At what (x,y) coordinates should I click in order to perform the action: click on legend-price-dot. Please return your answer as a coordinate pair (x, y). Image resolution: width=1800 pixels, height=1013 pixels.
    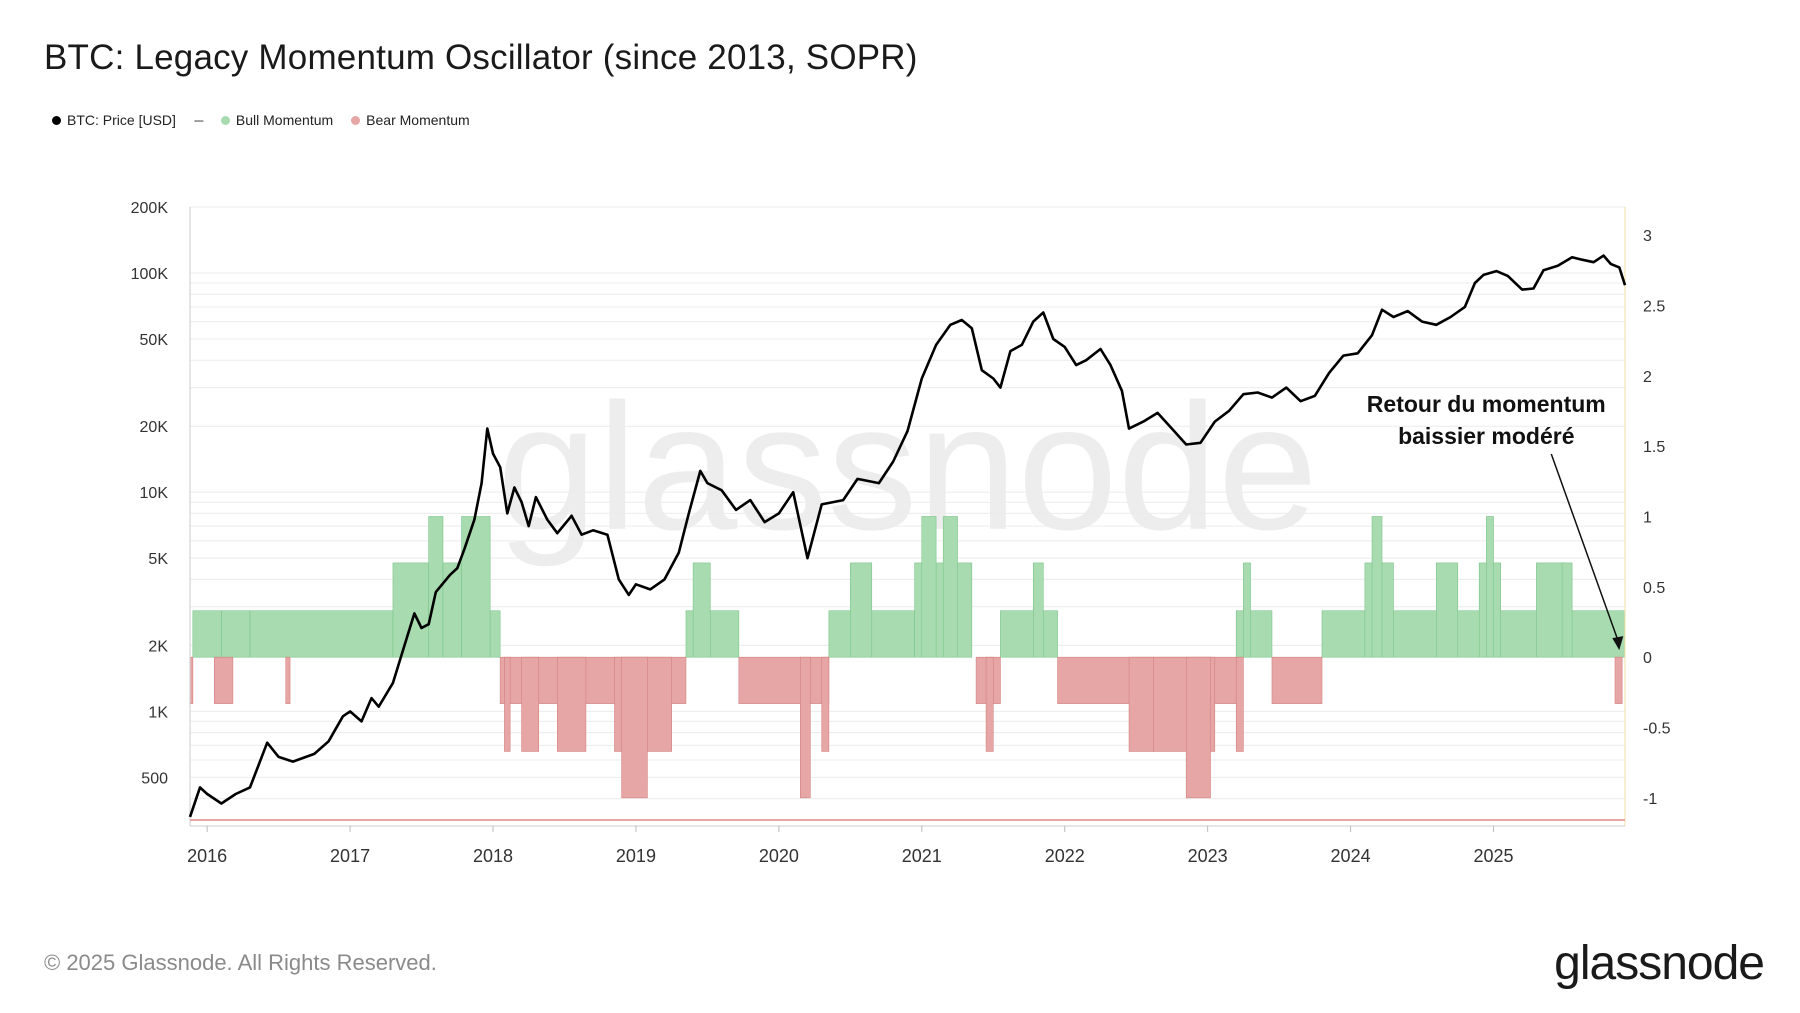
    Looking at the image, I should click on (56, 120).